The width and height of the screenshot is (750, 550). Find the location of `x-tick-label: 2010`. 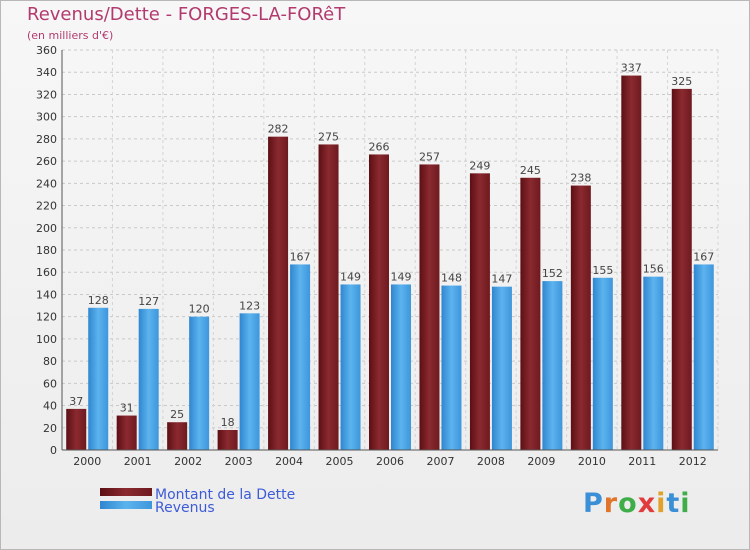

x-tick-label: 2010 is located at coordinates (592, 461).